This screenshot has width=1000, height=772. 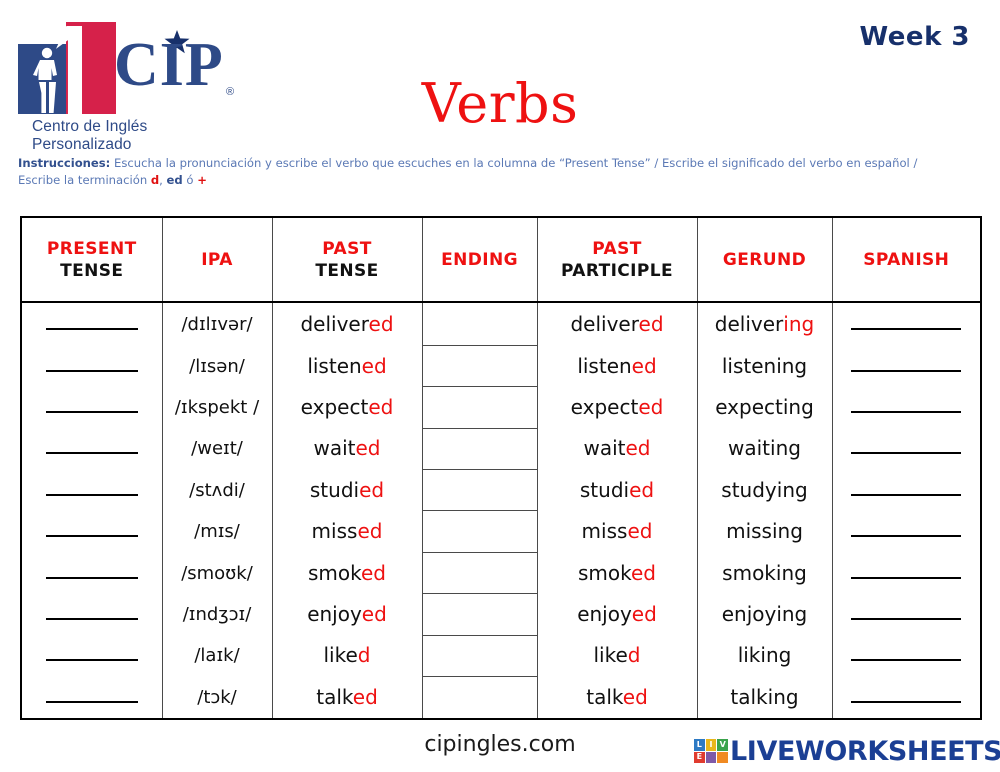 I want to click on past-tense-value: missed, so click(x=347, y=531).